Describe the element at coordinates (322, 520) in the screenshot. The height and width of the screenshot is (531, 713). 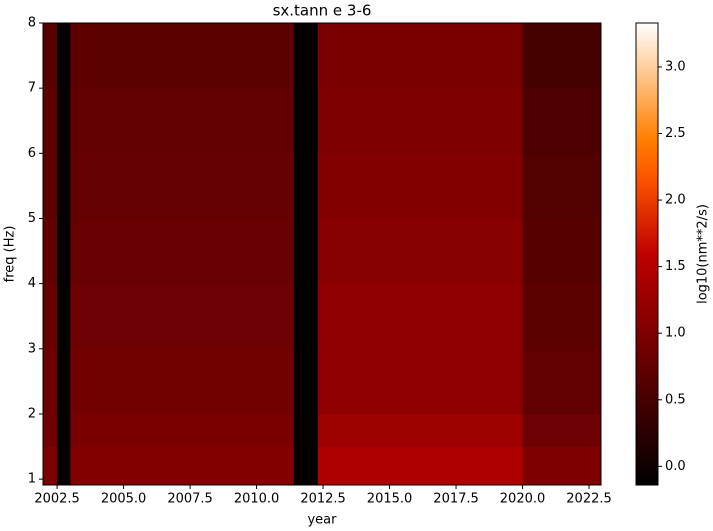
I see `x-axis-label: year` at that location.